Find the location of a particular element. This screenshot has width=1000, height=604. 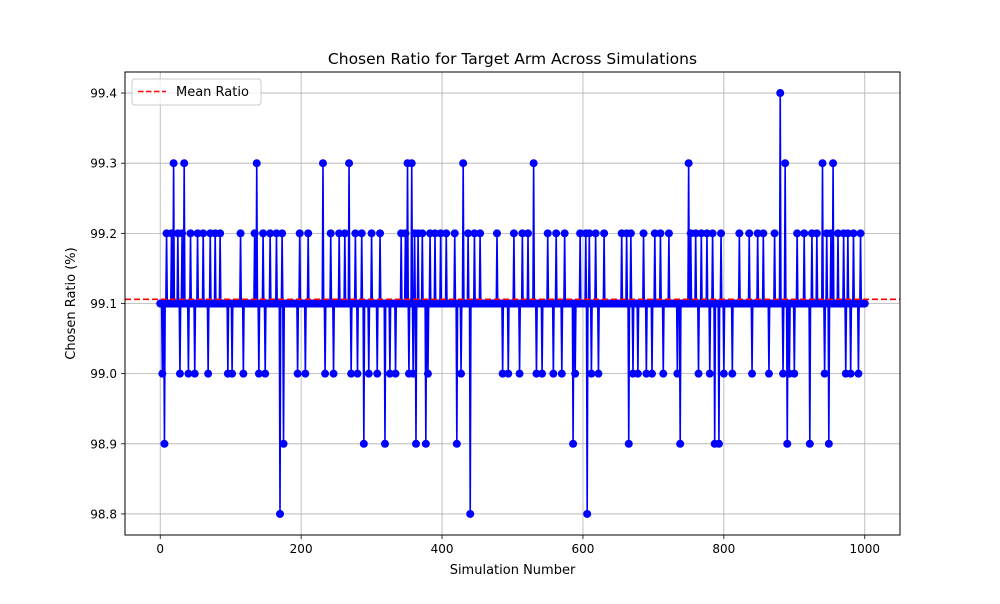

x-tick-label: 1000 is located at coordinates (864, 549).